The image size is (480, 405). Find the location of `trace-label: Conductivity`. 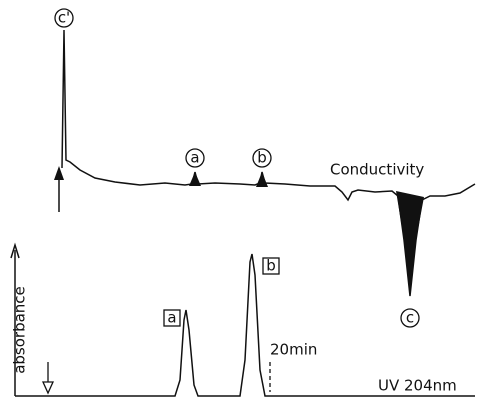

trace-label: Conductivity is located at coordinates (377, 170).